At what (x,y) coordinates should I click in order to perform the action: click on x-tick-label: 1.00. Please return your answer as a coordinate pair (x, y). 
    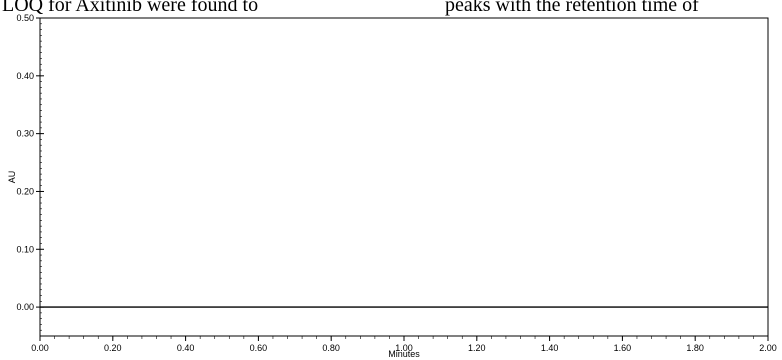
    Looking at the image, I should click on (404, 348).